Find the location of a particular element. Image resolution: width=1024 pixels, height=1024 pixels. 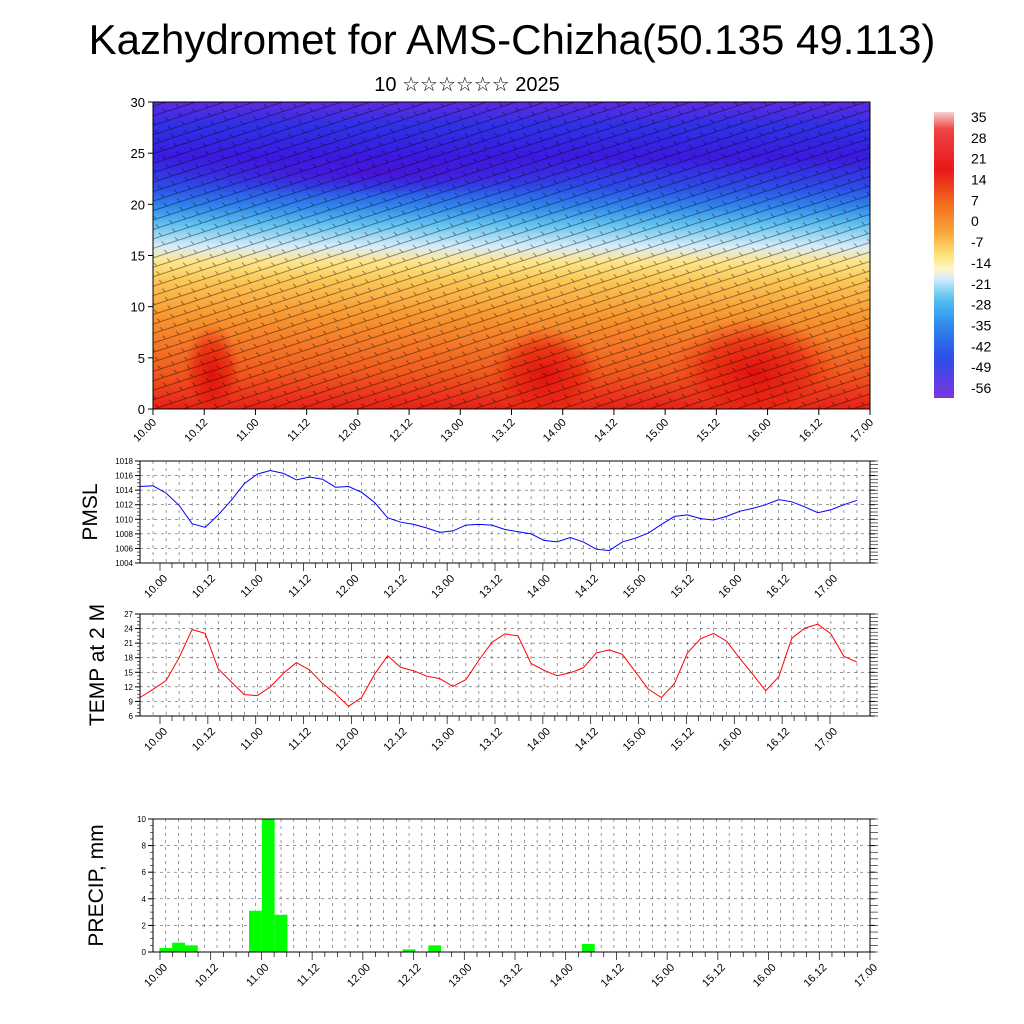

pmsl-line is located at coordinates (498, 510).